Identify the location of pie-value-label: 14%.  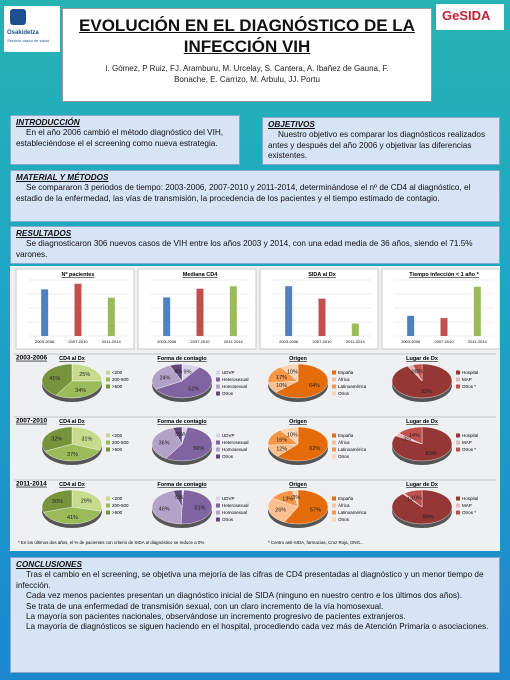
(414, 436).